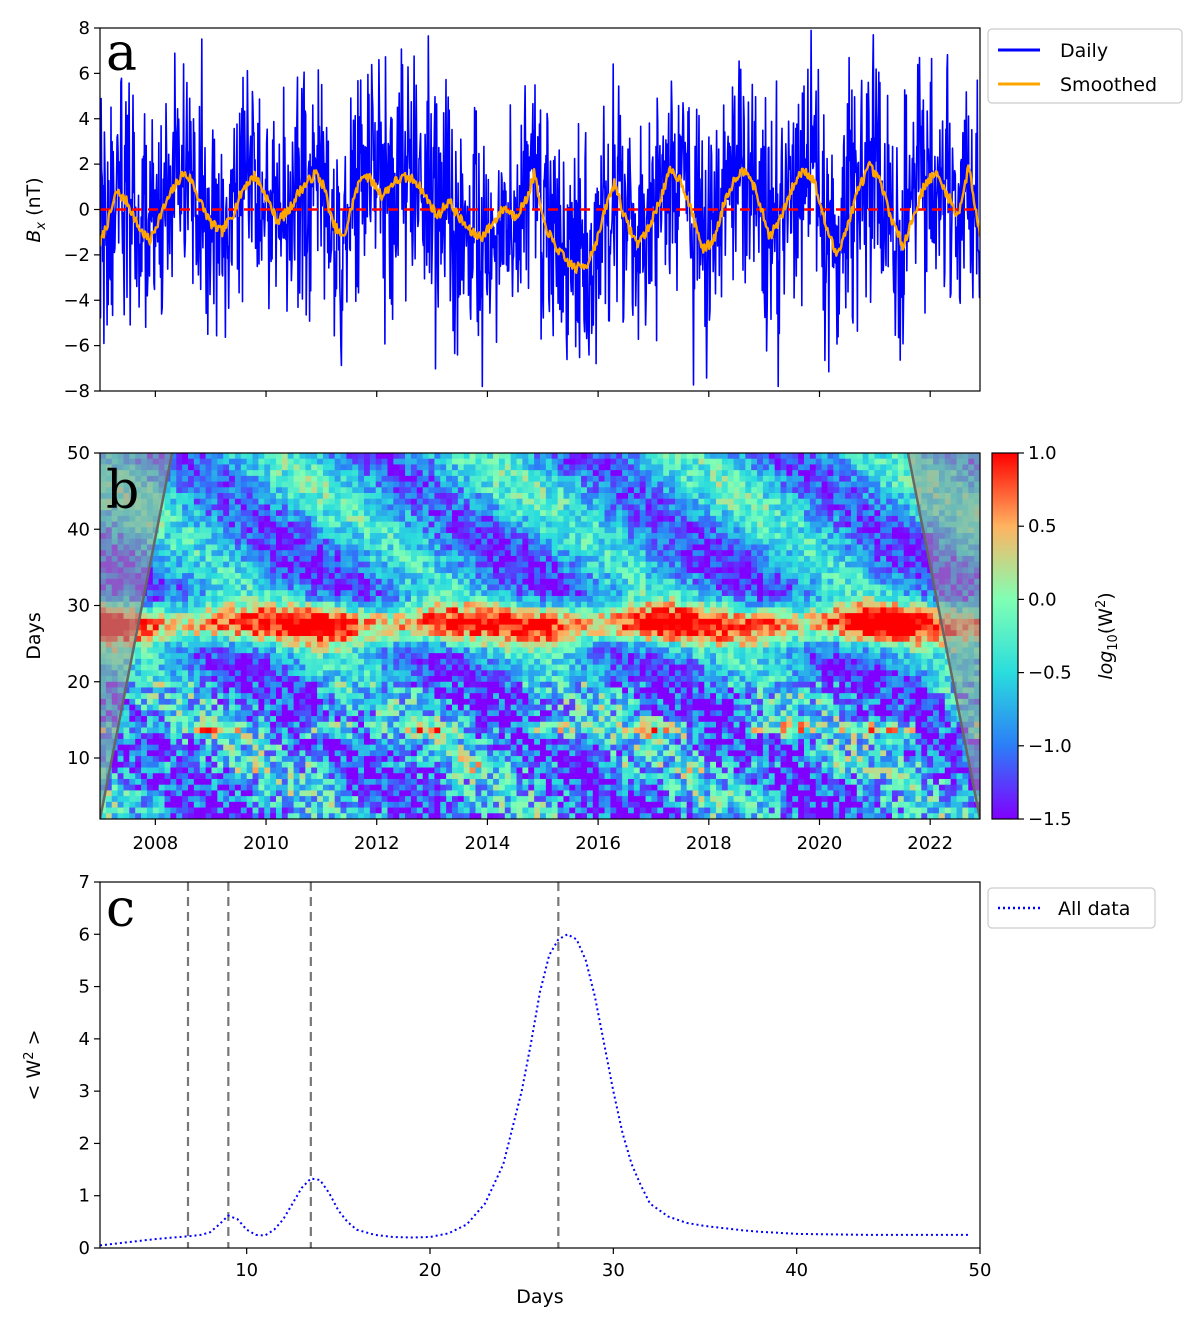 Image resolution: width=1200 pixels, height=1333 pixels. What do you see at coordinates (84, 210) in the screenshot?
I see `y-tick-label: 0` at bounding box center [84, 210].